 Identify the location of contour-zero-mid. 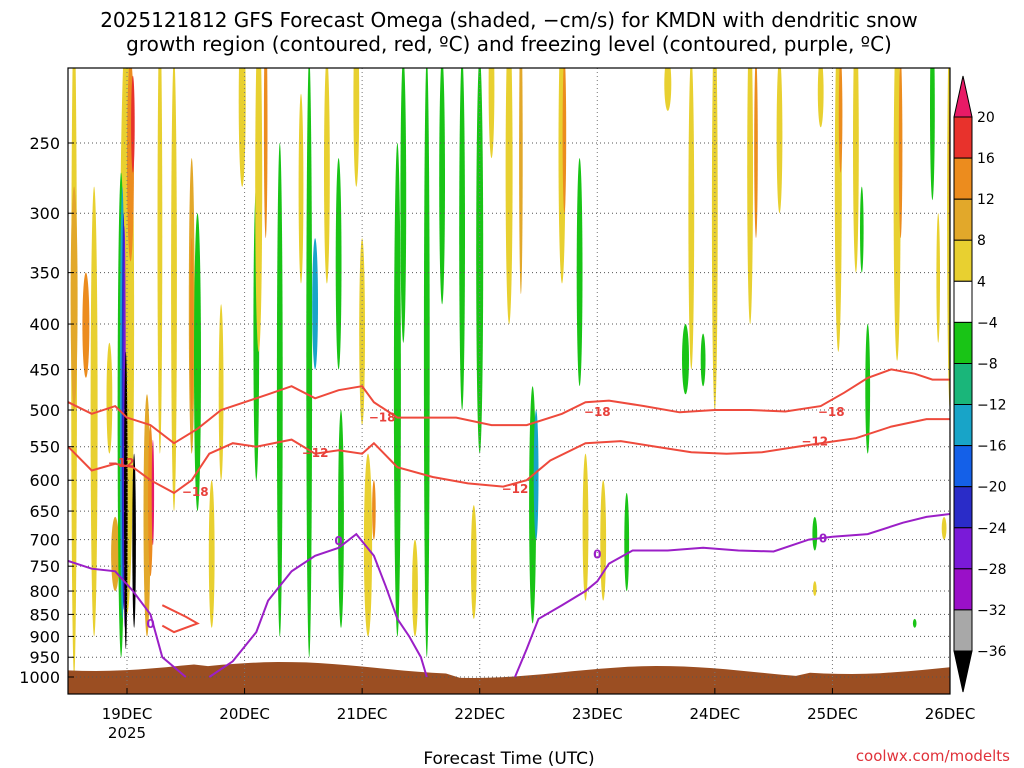
(318, 605).